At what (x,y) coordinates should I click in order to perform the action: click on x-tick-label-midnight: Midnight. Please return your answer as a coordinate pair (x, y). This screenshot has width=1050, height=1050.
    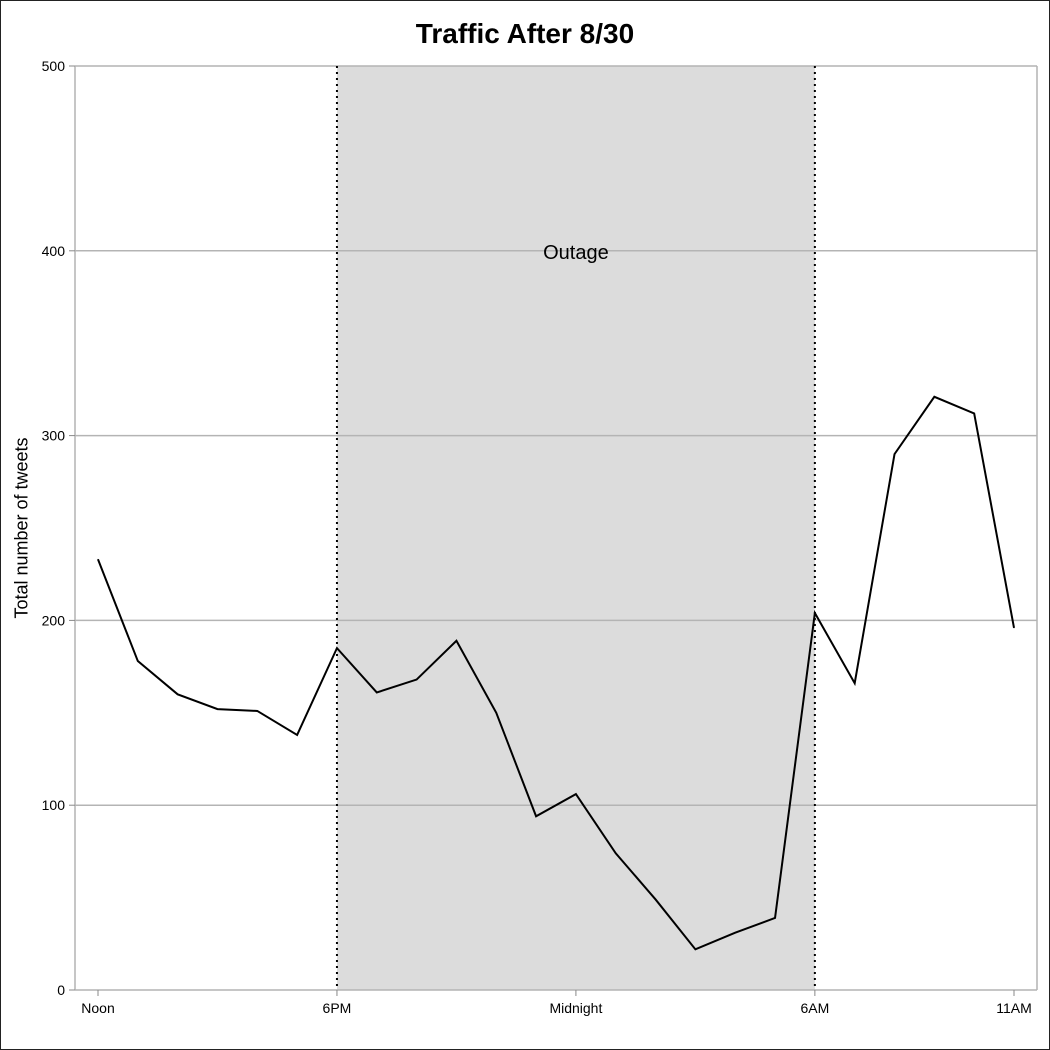
    Looking at the image, I should click on (575, 1008).